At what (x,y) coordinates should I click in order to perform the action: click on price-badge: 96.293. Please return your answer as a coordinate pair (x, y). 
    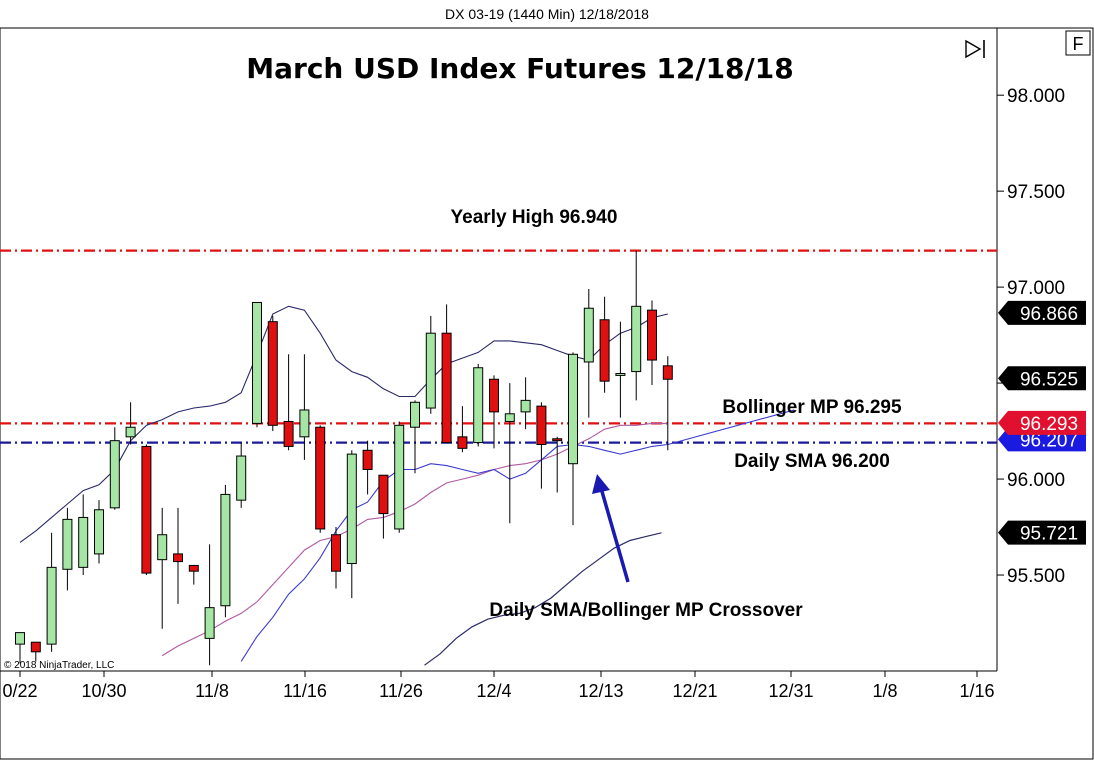
    Looking at the image, I should click on (1042, 422).